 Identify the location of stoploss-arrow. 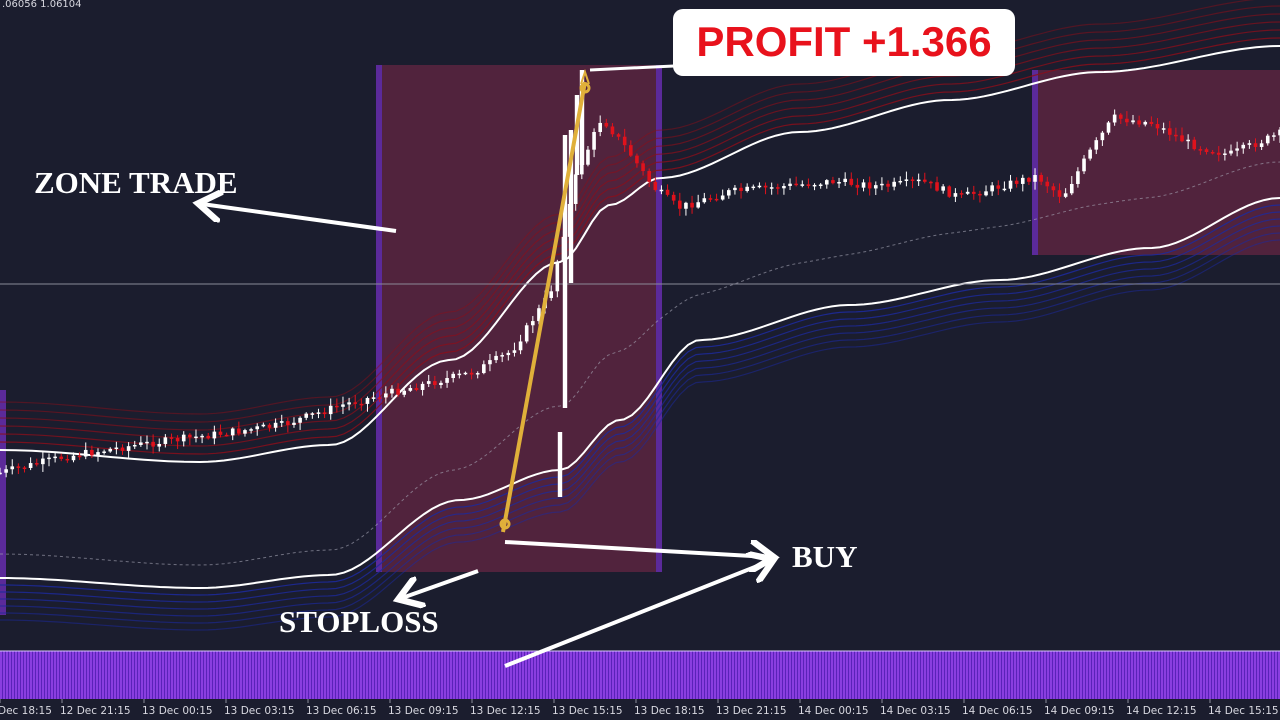
(440, 583).